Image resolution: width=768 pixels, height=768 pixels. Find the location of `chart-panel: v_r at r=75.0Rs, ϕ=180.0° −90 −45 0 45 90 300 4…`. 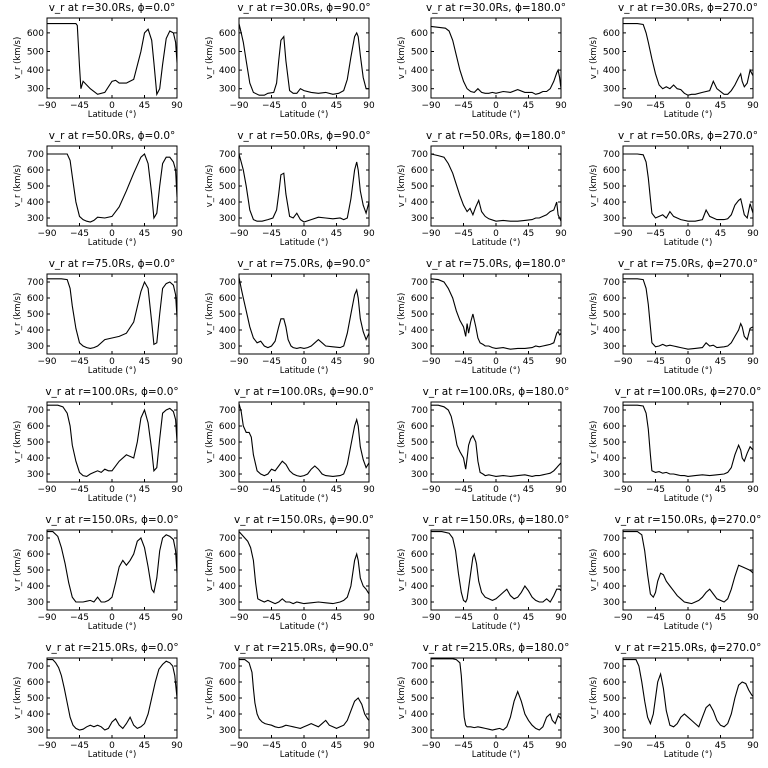

chart-panel: v_r at r=75.0Rs, ϕ=180.0° −90 −45 0 45 90 300 4… is located at coordinates (480, 320).